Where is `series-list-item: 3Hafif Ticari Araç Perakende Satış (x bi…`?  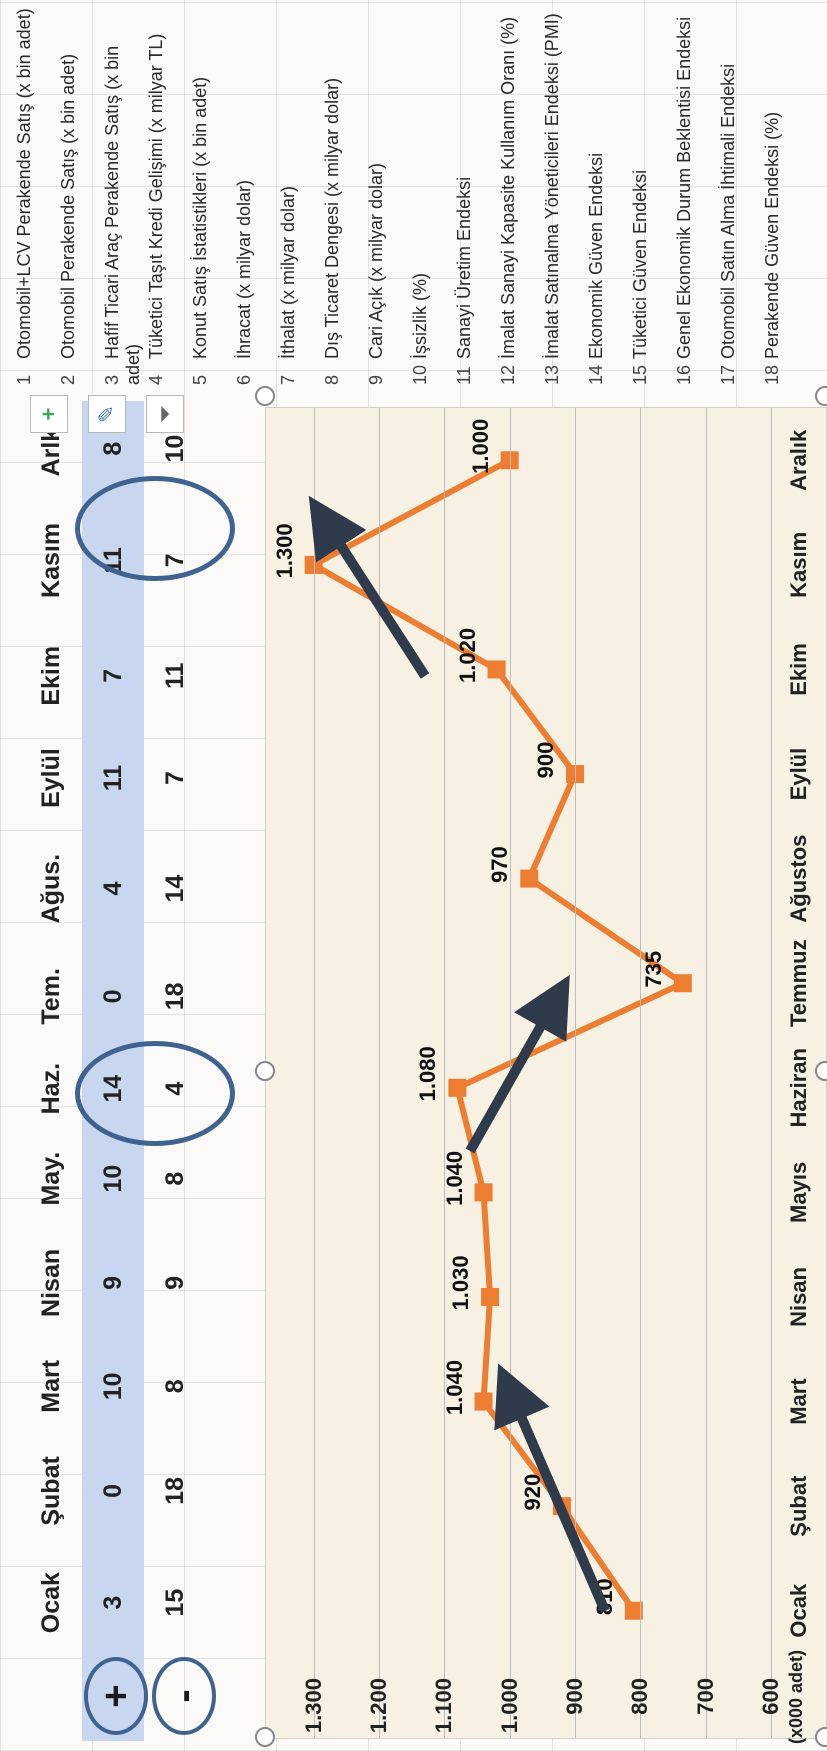 series-list-item: 3Hafif Ticari Araç Perakende Satış (x bi… is located at coordinates (123, 195).